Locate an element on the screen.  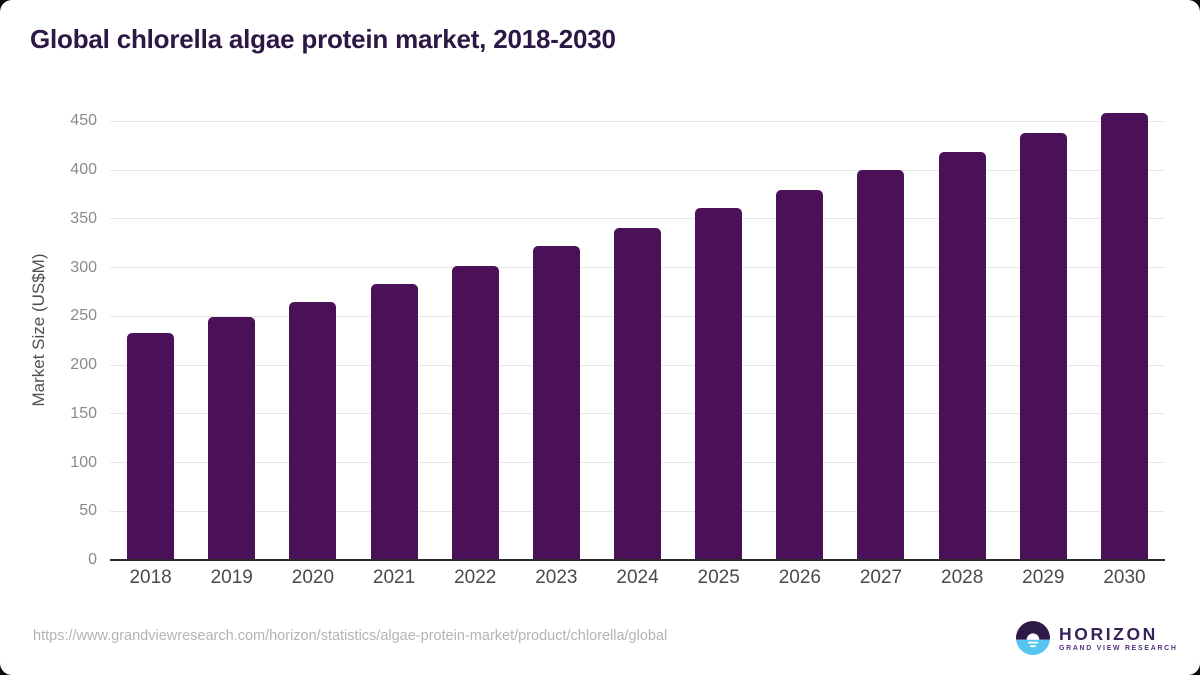
bar-2021 is located at coordinates (394, 422).